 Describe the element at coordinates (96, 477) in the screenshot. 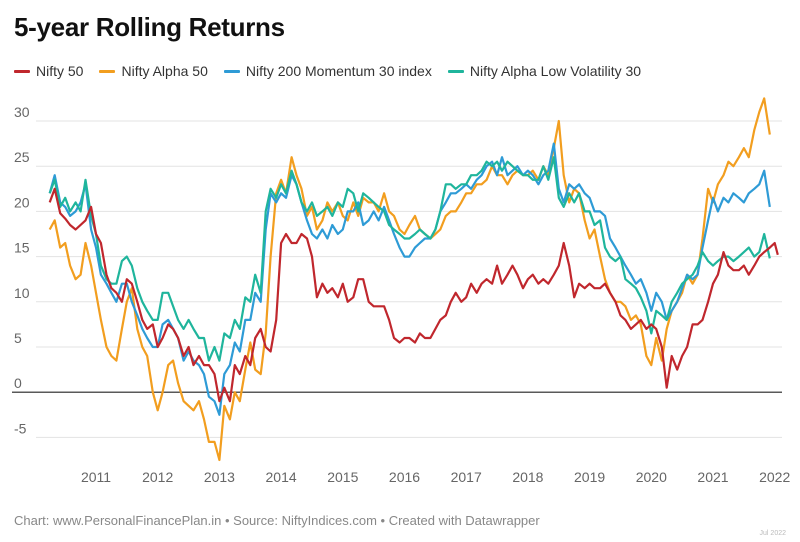

I see `x-tick-label: 2011` at that location.